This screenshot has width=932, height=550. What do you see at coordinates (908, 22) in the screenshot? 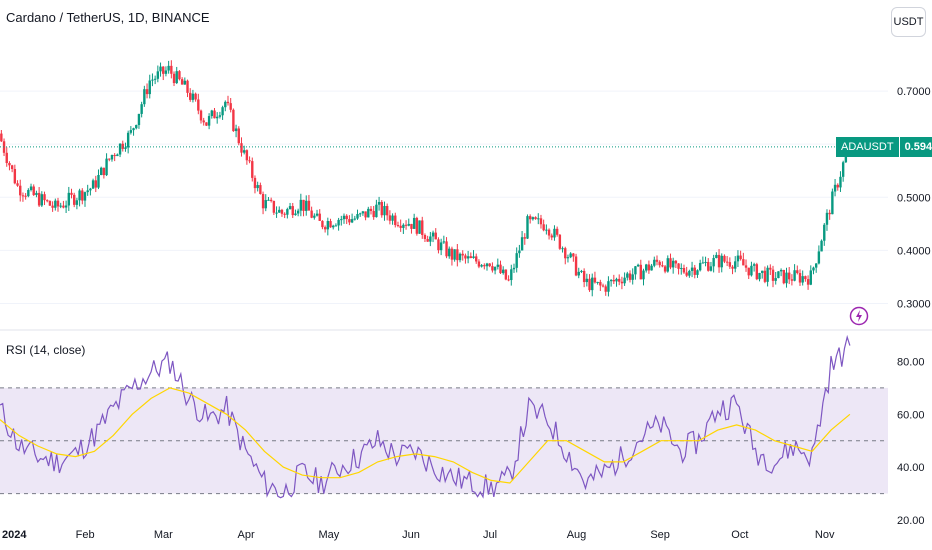
I see `currency-button: USDT` at bounding box center [908, 22].